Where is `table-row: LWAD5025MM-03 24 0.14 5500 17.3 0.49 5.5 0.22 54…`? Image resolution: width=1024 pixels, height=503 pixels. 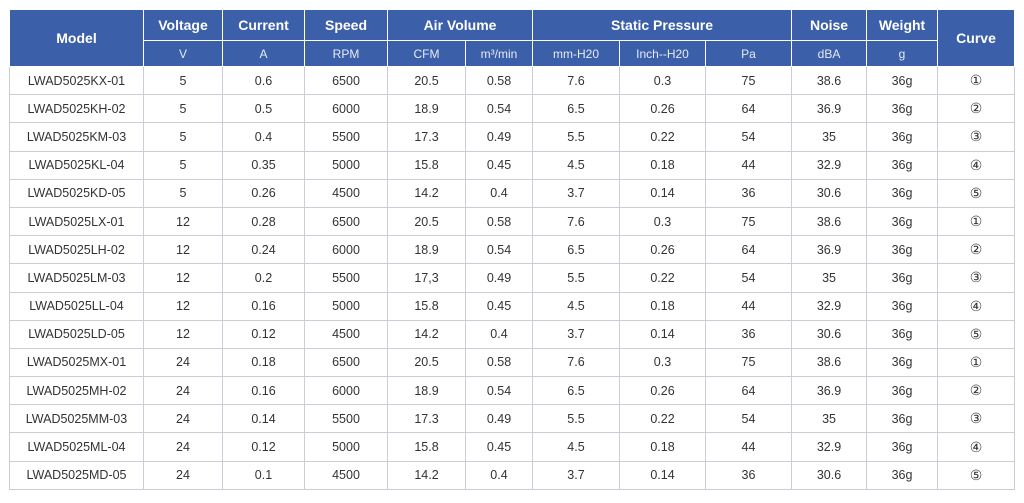 table-row: LWAD5025MM-03 24 0.14 5500 17.3 0.49 5.5 0.22 54… is located at coordinates (512, 419).